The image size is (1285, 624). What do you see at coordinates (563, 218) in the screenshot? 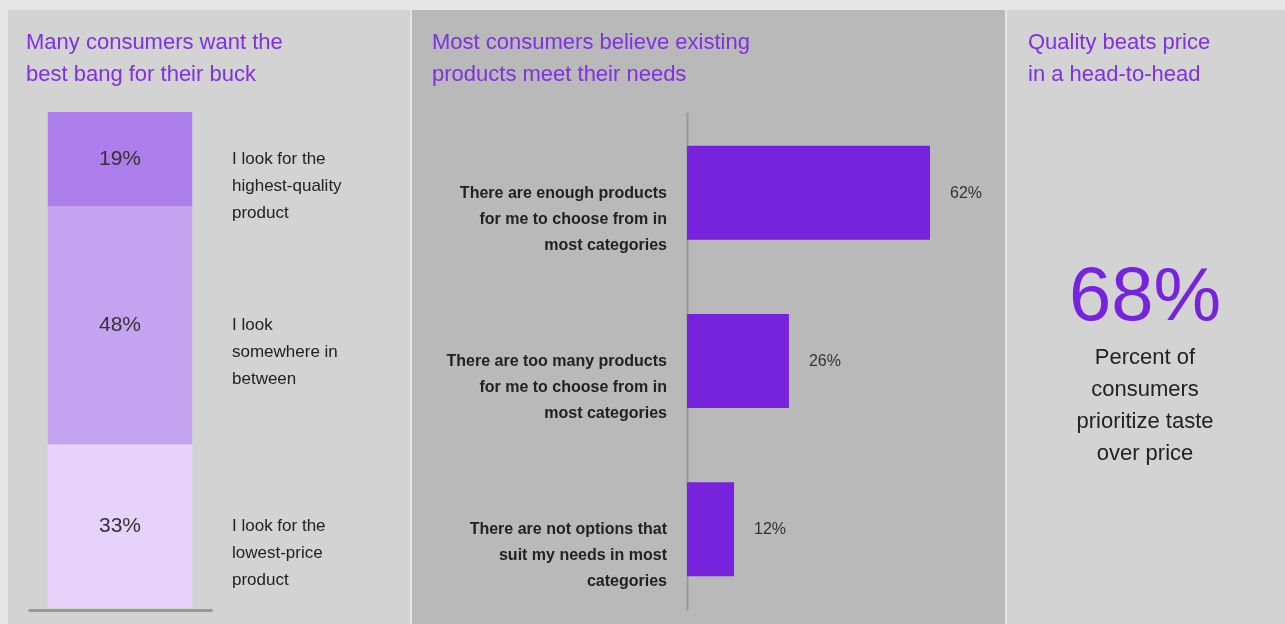
I see `y-tick-label: There are enough products for me to choose from in most categories` at bounding box center [563, 218].